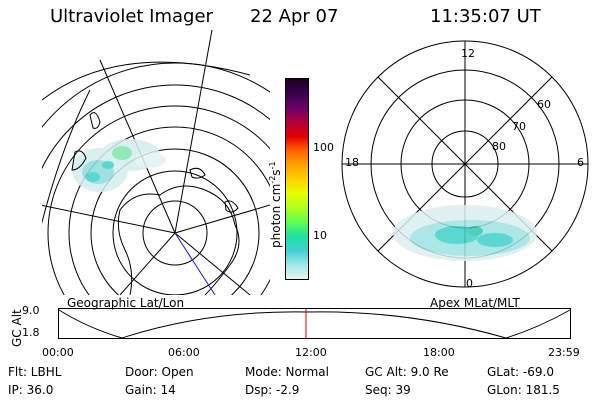  What do you see at coordinates (126, 303) in the screenshot?
I see `geographic-panel-label: Geographic Lat/Lon` at bounding box center [126, 303].